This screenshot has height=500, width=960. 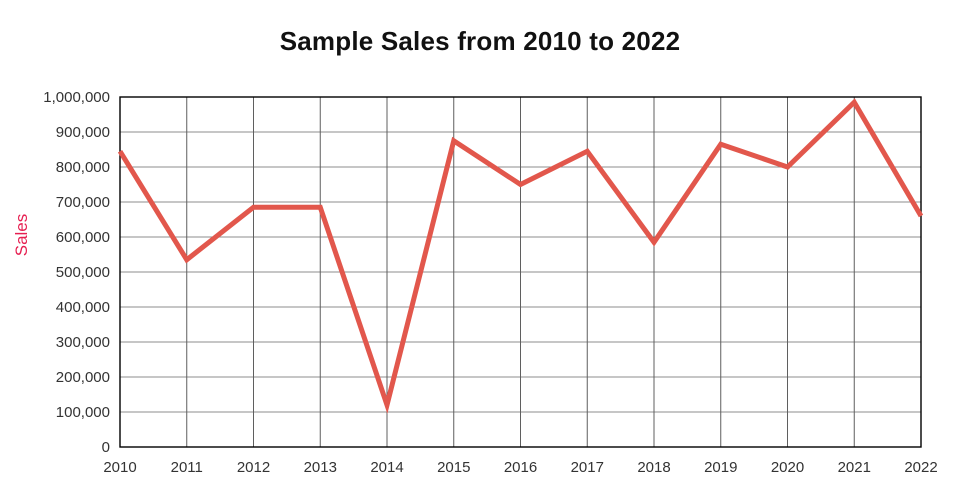 I want to click on y-tick-label: 700,000, so click(x=83, y=202).